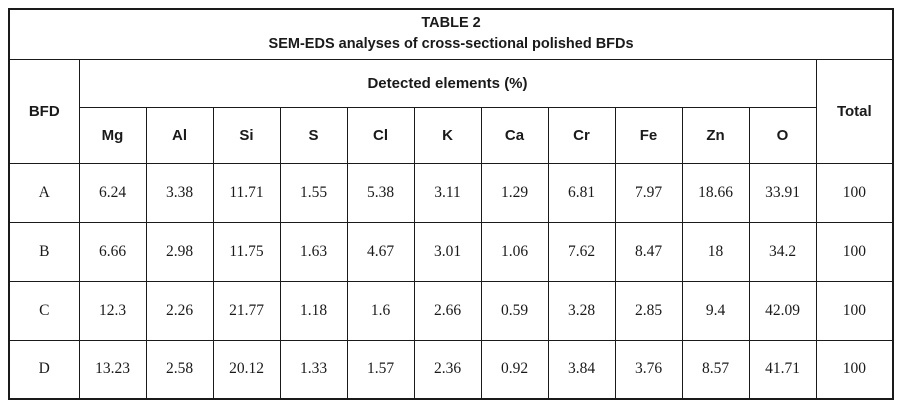 The width and height of the screenshot is (900, 412). I want to click on table-cell: 1.63, so click(313, 251).